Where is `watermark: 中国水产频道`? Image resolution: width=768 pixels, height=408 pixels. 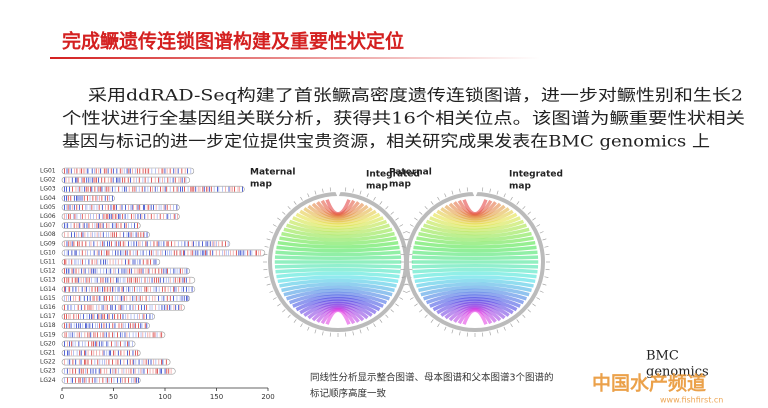 watermark: 中国水产频道 is located at coordinates (649, 383).